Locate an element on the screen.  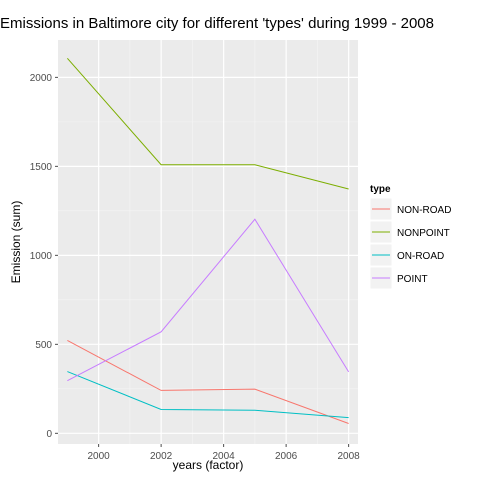
legend-item-point: POINT is located at coordinates (398, 278).